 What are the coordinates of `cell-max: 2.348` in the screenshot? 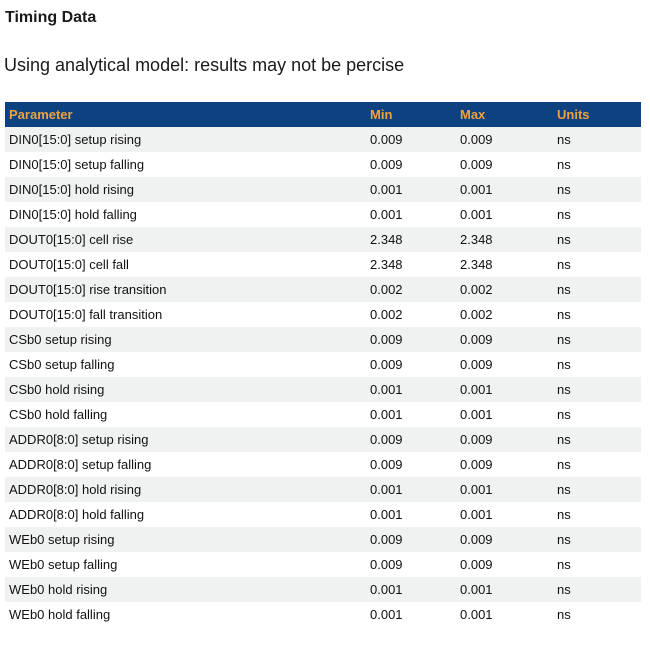 It's located at (504, 264).